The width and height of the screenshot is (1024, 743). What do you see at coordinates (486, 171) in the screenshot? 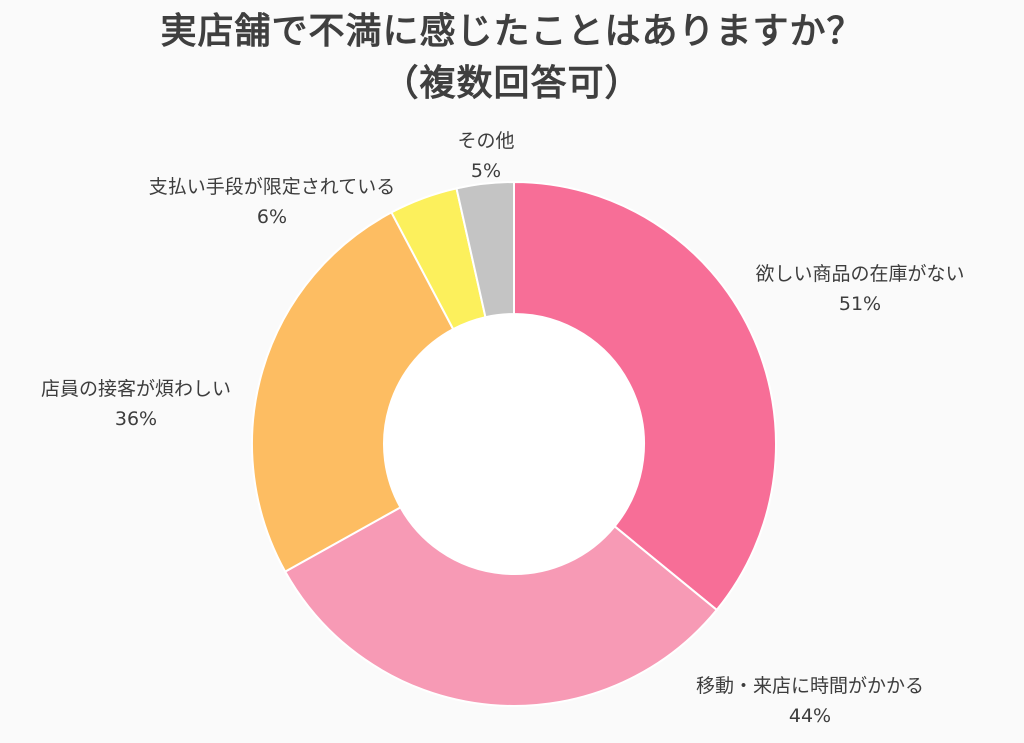
I see `slice-value-5: 5%` at bounding box center [486, 171].